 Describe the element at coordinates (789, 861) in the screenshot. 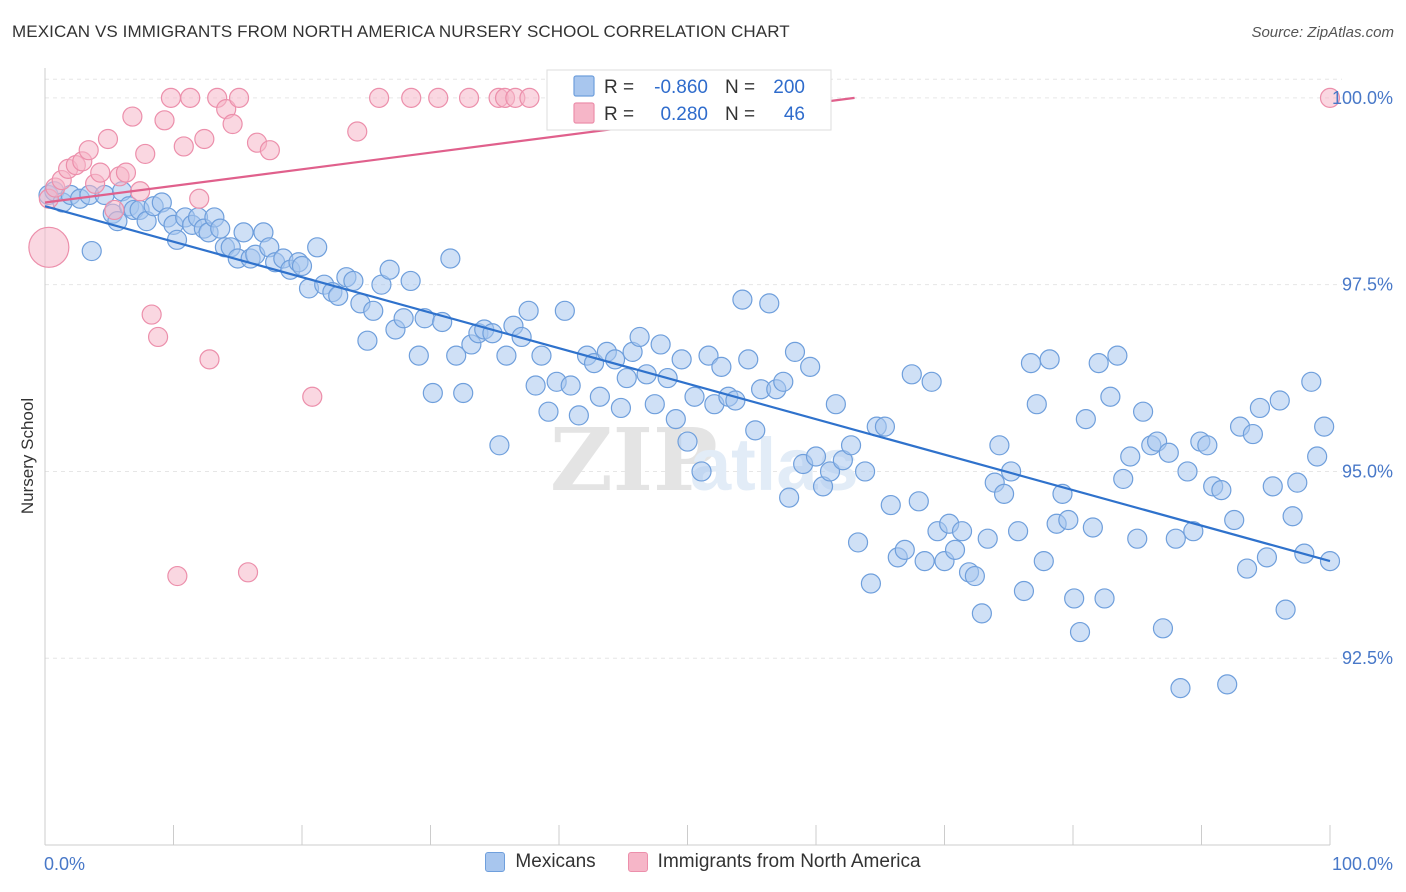

I see `legend-label-immigrants: Immigrants from North America` at that location.